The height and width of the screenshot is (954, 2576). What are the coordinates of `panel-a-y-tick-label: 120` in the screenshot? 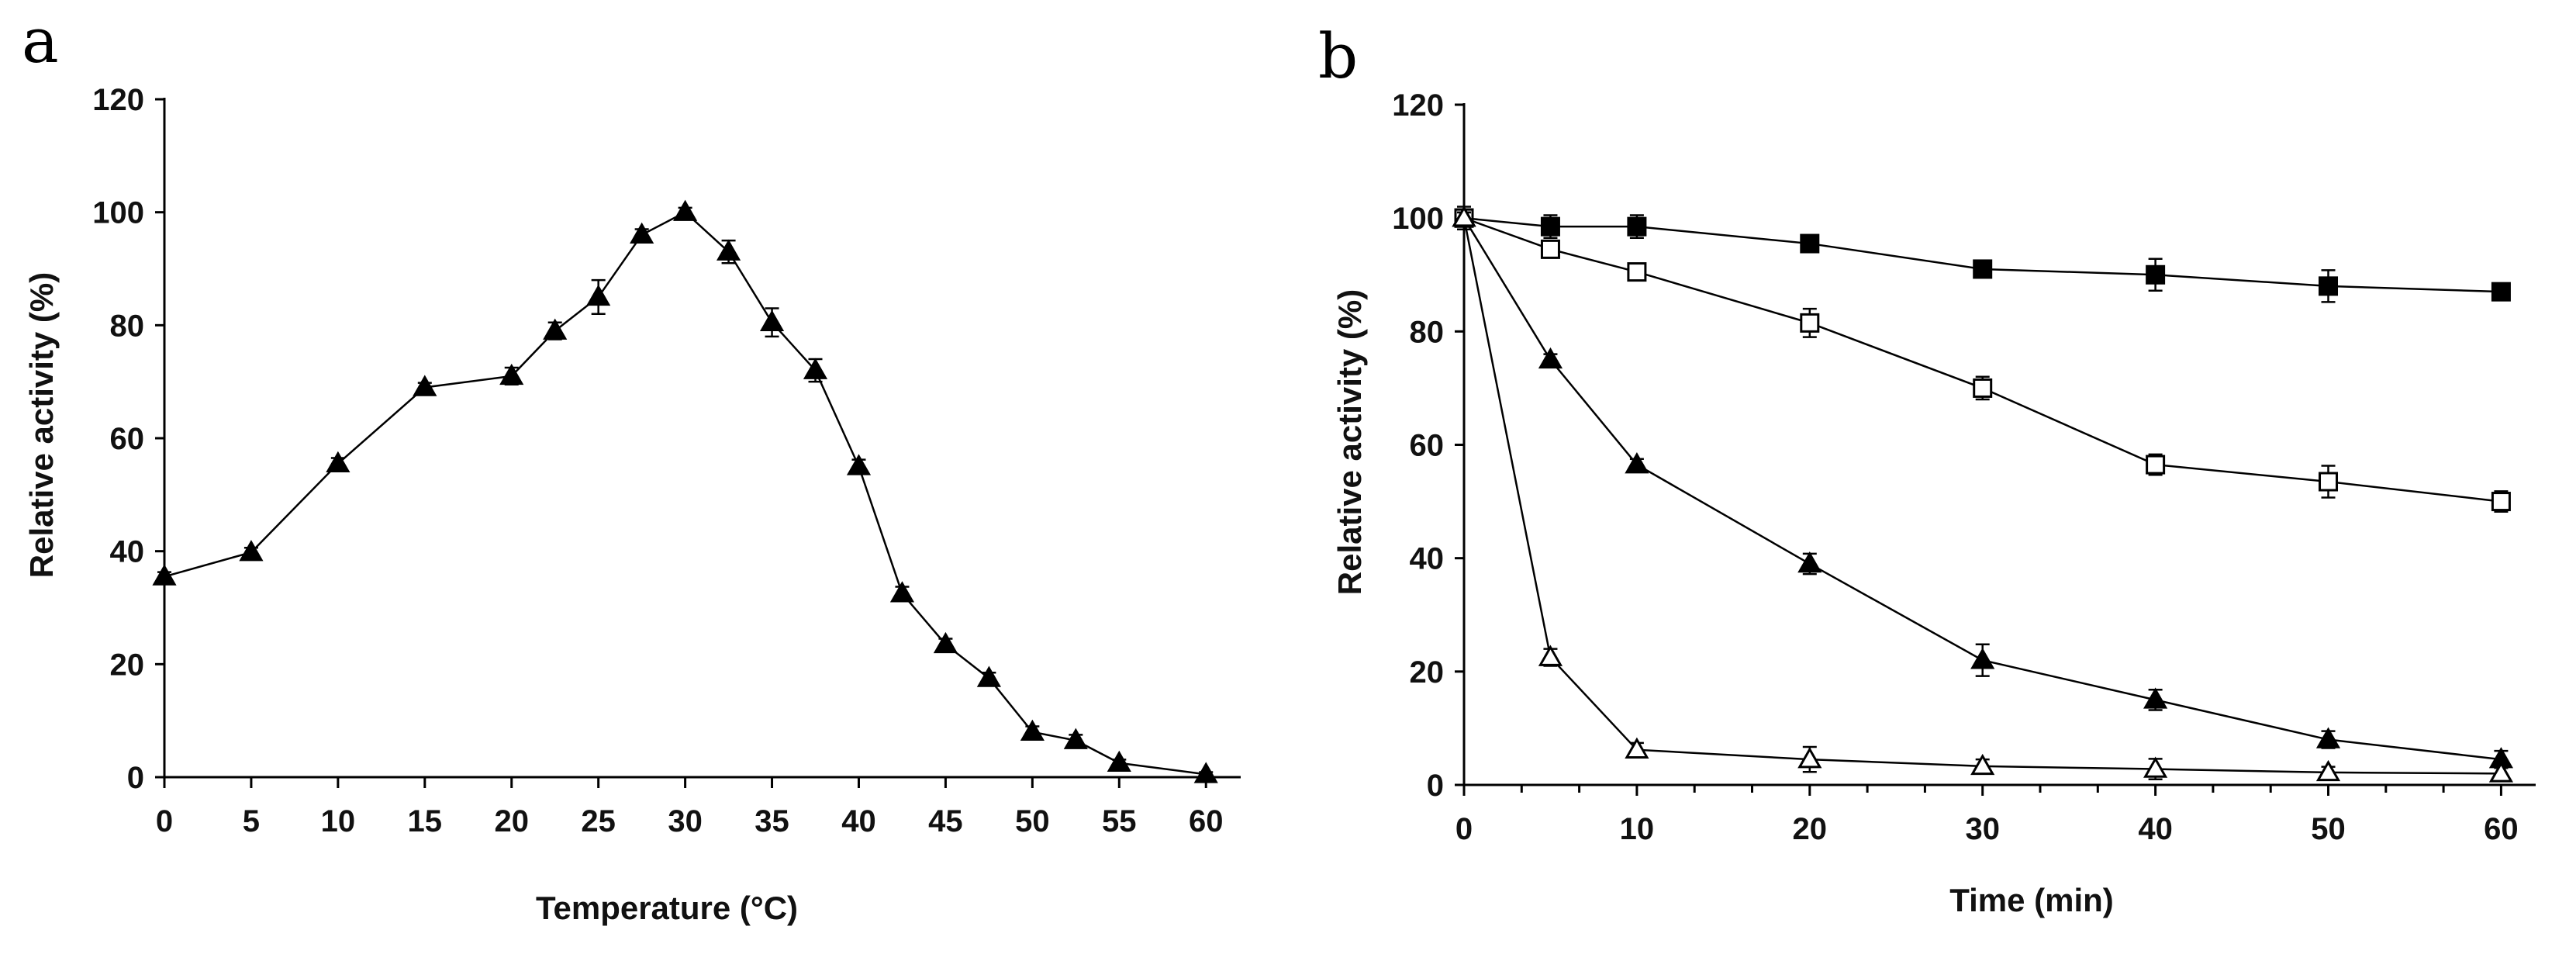 It's located at (118, 100).